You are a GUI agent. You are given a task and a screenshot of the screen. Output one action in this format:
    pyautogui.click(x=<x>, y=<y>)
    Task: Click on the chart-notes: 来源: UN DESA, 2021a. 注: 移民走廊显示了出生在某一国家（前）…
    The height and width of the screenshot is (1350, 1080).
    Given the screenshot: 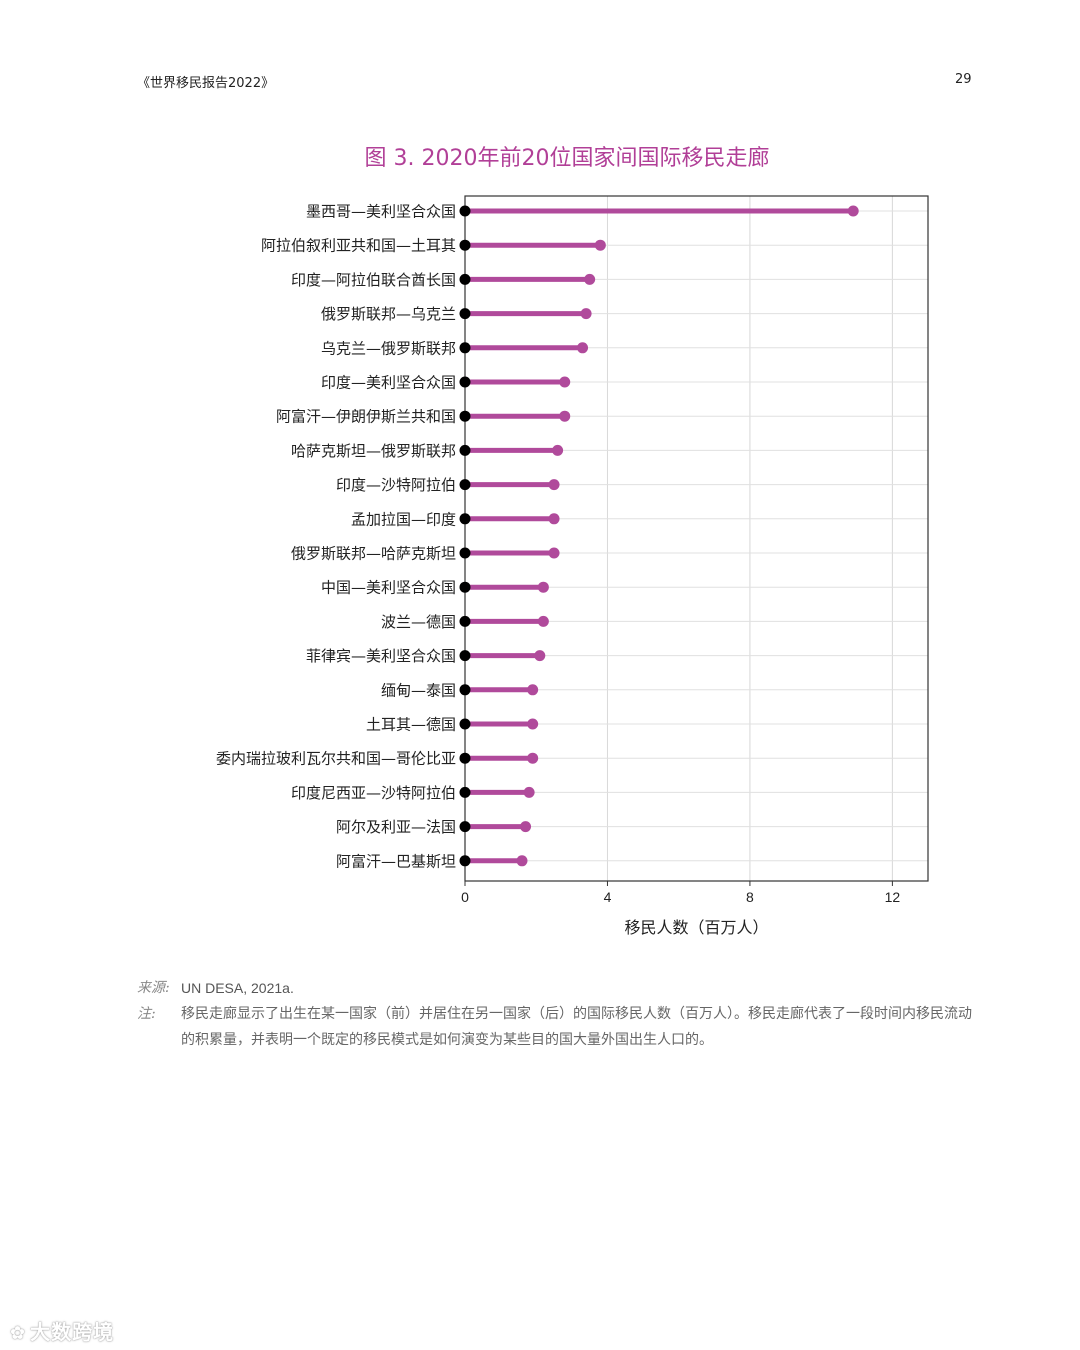 What is the action you would take?
    pyautogui.click(x=557, y=1014)
    